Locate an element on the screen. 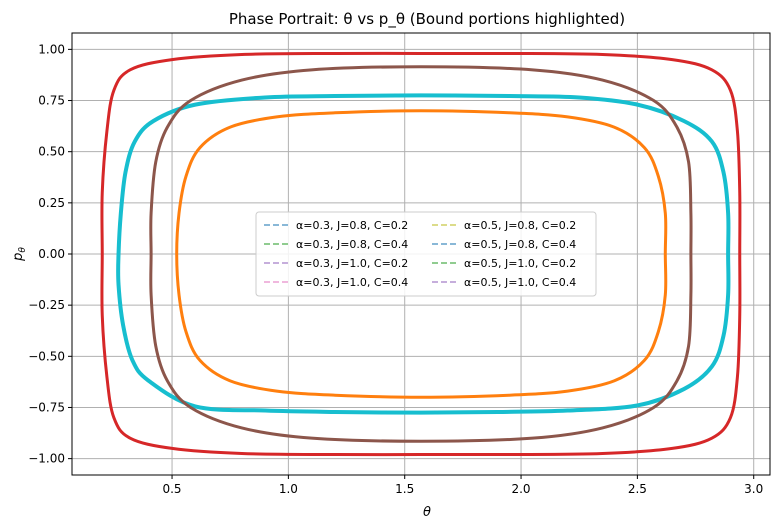 The height and width of the screenshot is (527, 783). y-tick-label: 0.50 is located at coordinates (51, 152).